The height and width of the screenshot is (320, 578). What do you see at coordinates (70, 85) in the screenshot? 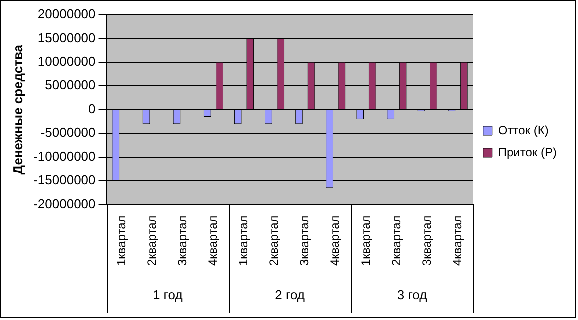
I see `y-tick-label: 5000000` at bounding box center [70, 85].